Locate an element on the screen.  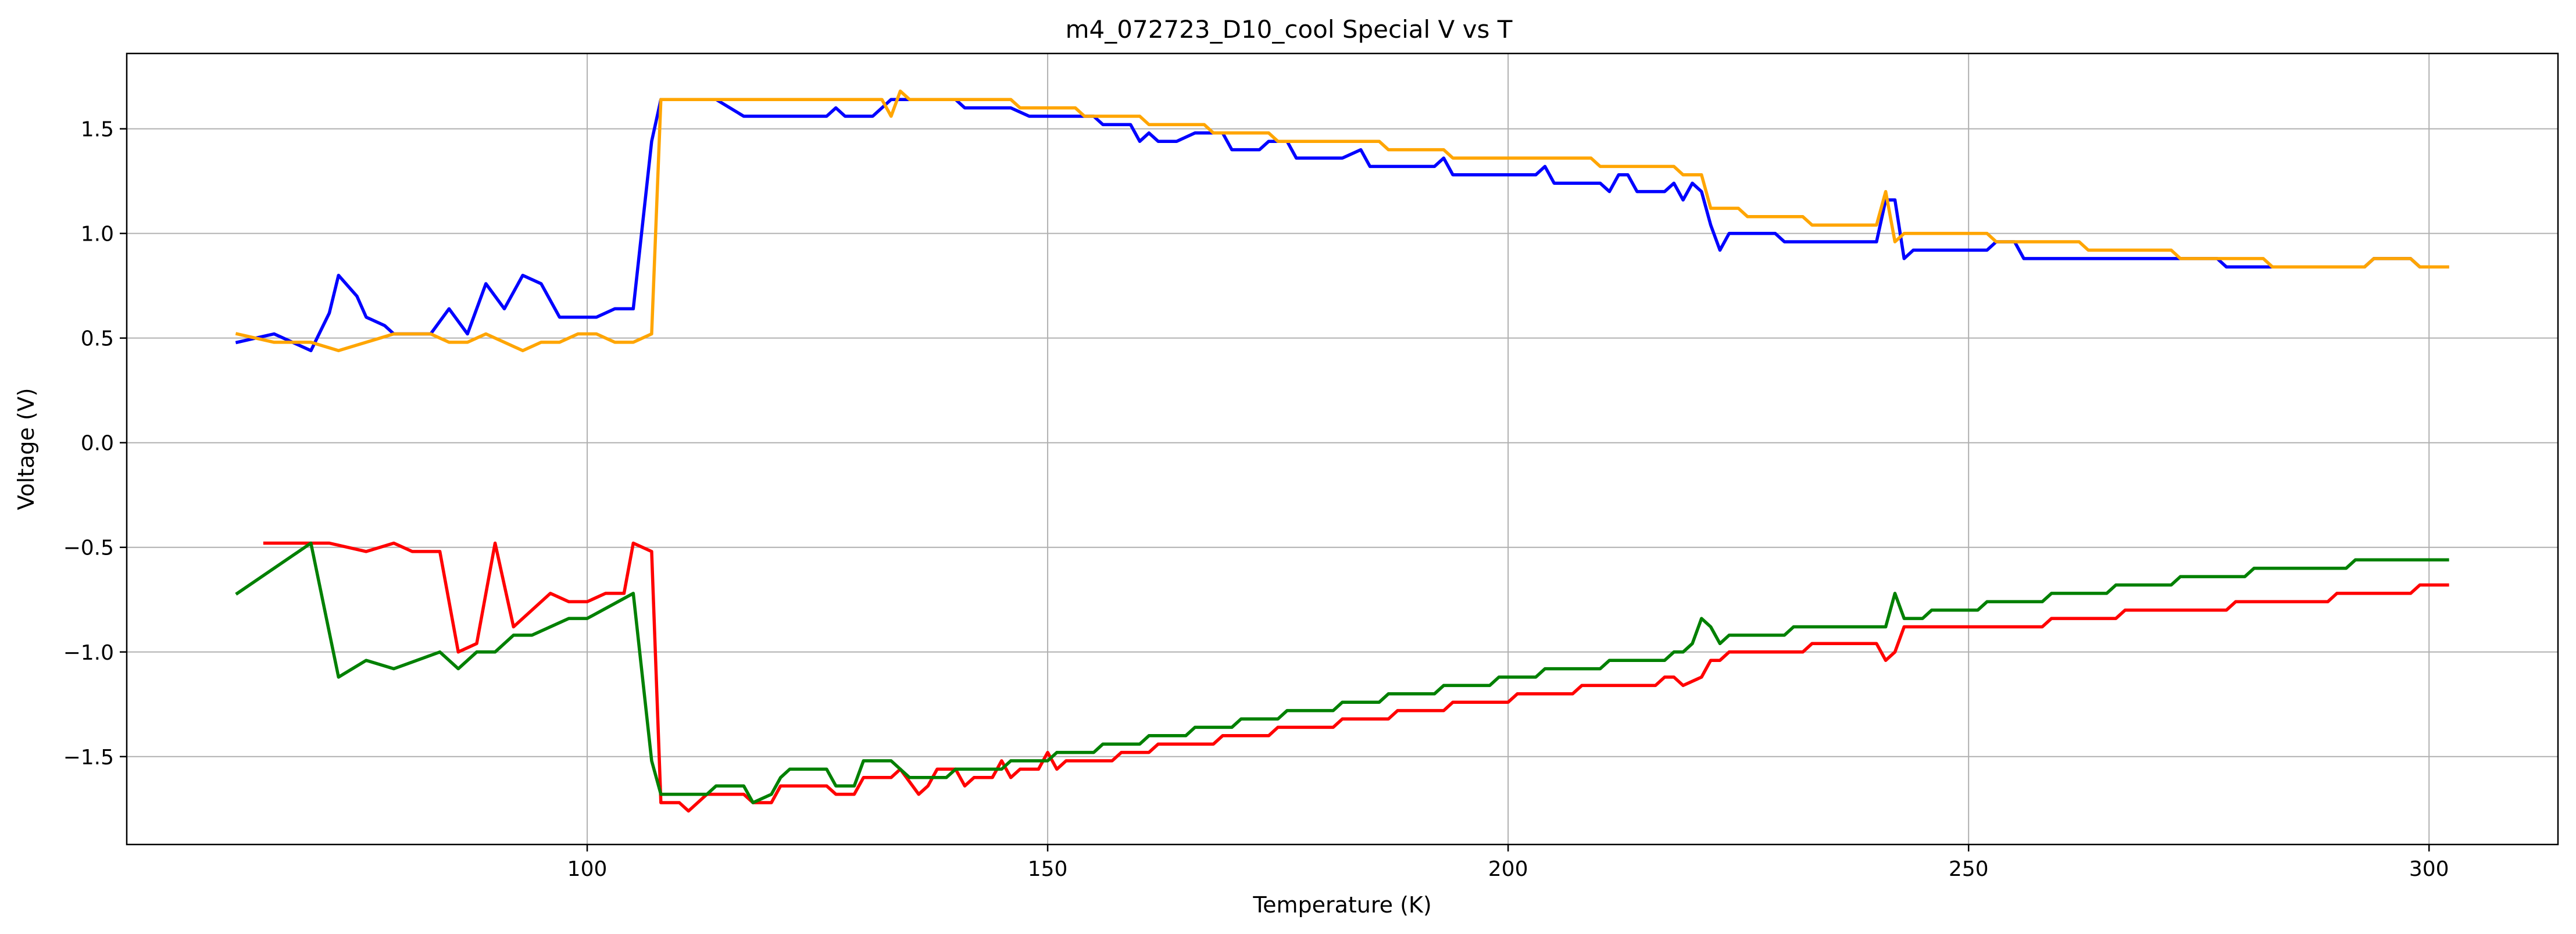
y-tick-label: −1.0 is located at coordinates (88, 653).